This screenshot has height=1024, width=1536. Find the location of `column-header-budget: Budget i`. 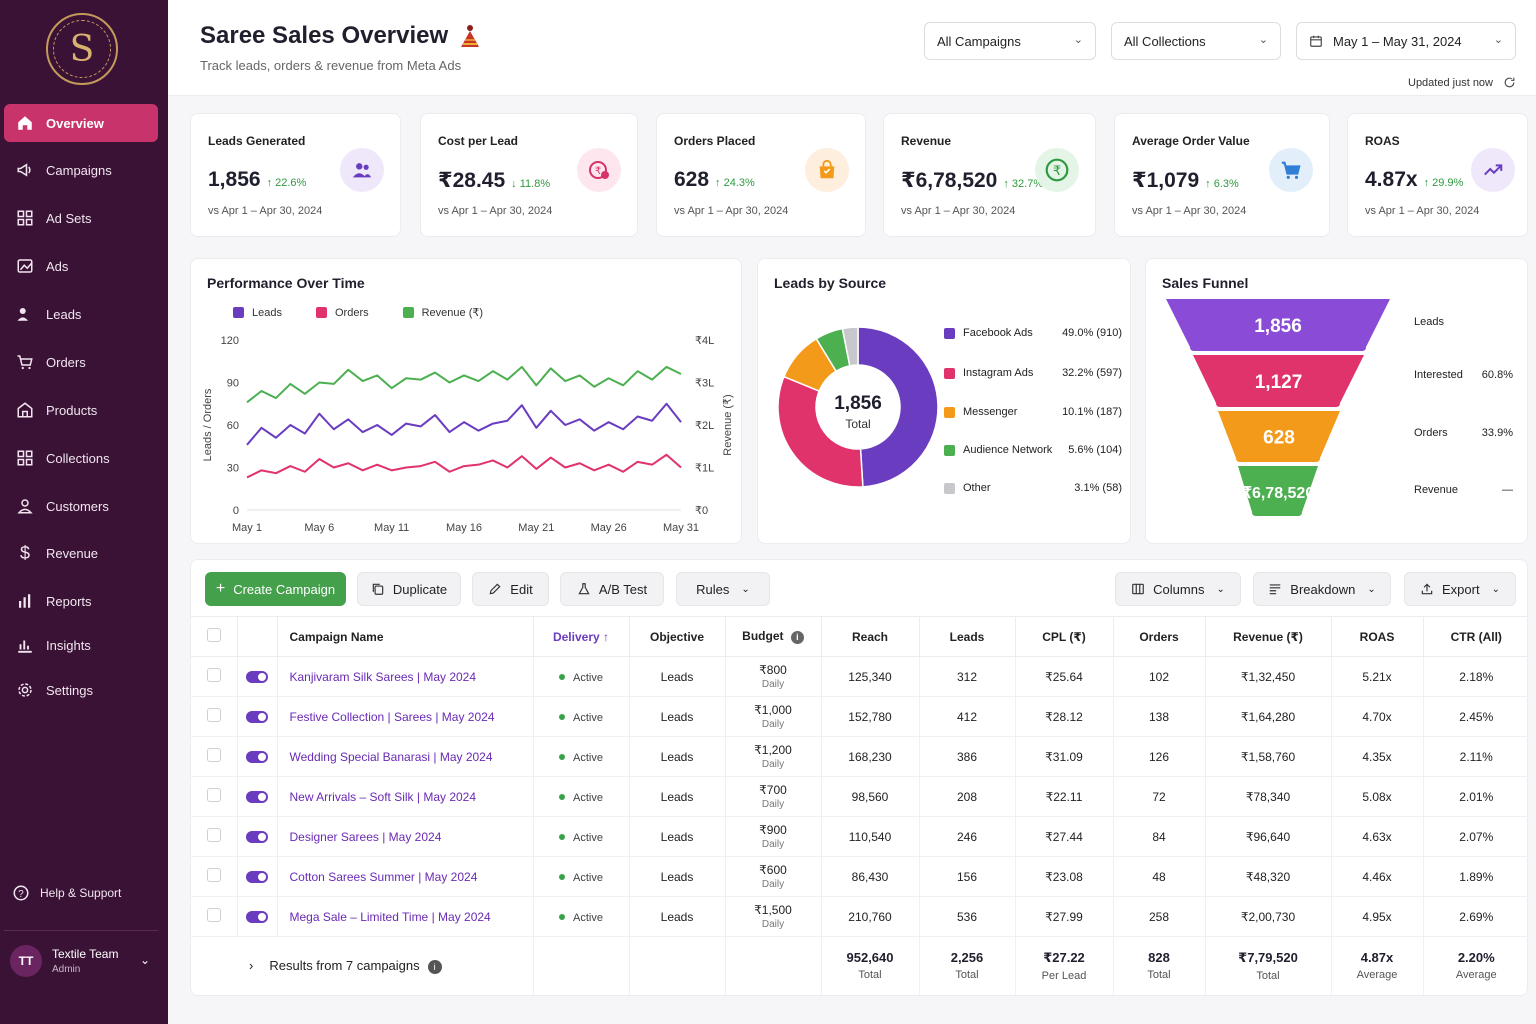

column-header-budget: Budget i is located at coordinates (773, 636).